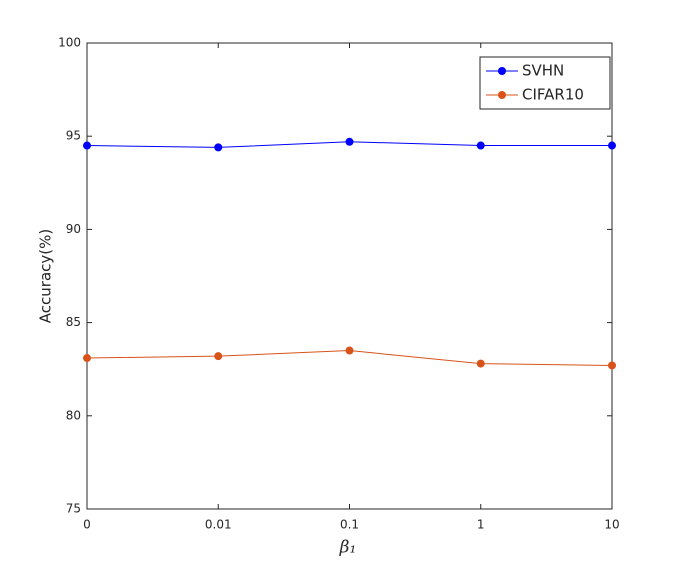 This screenshot has height=572, width=676. I want to click on y-tick-label: 75, so click(73, 509).